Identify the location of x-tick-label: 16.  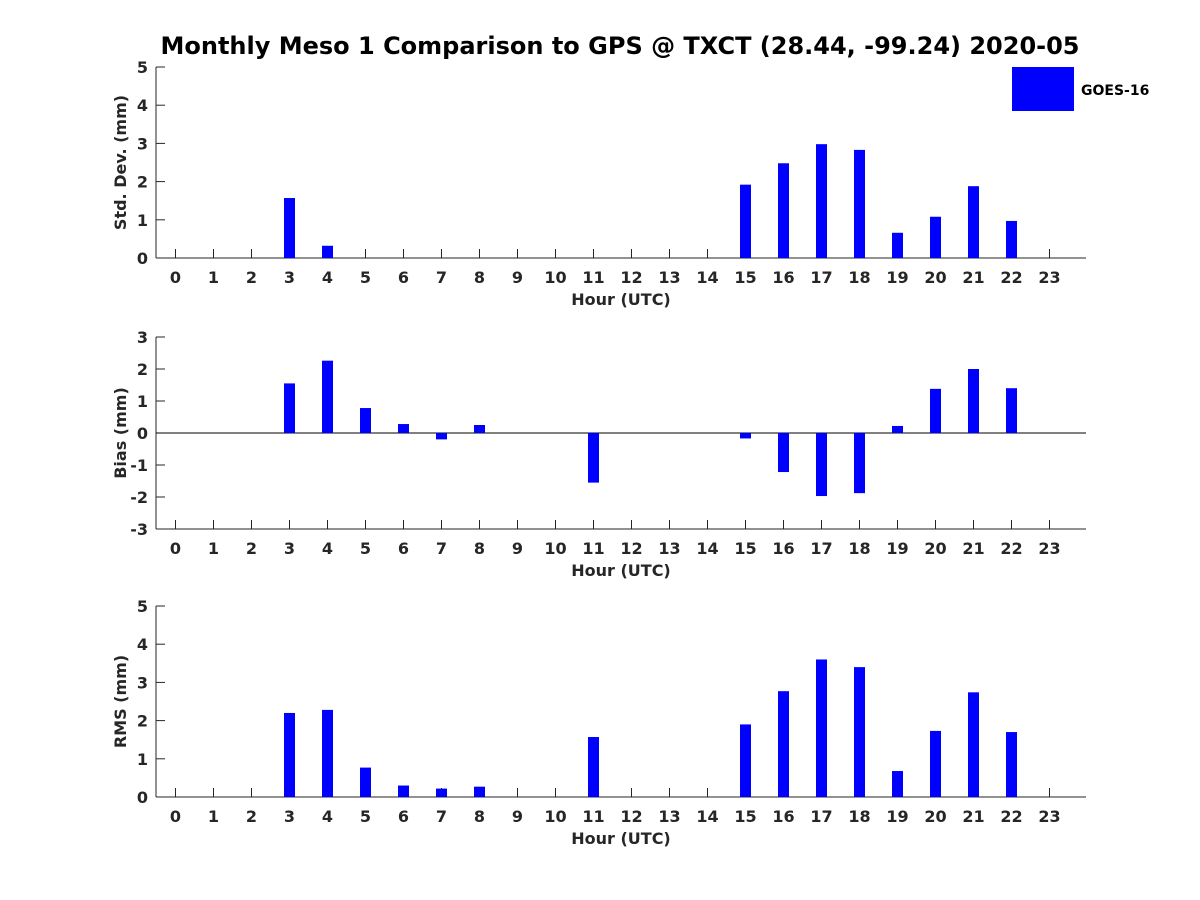
(783, 816).